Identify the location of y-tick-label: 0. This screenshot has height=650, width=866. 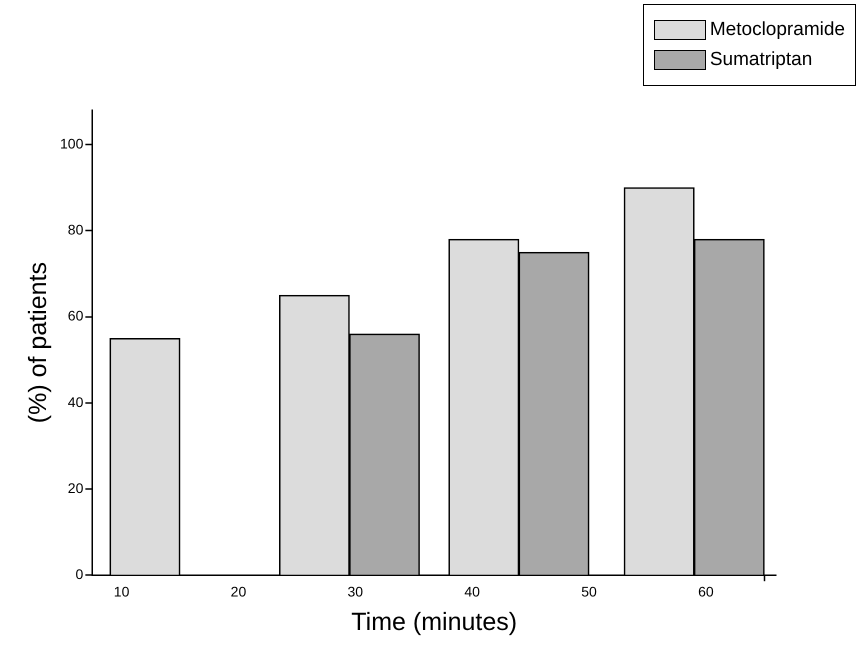
(80, 574).